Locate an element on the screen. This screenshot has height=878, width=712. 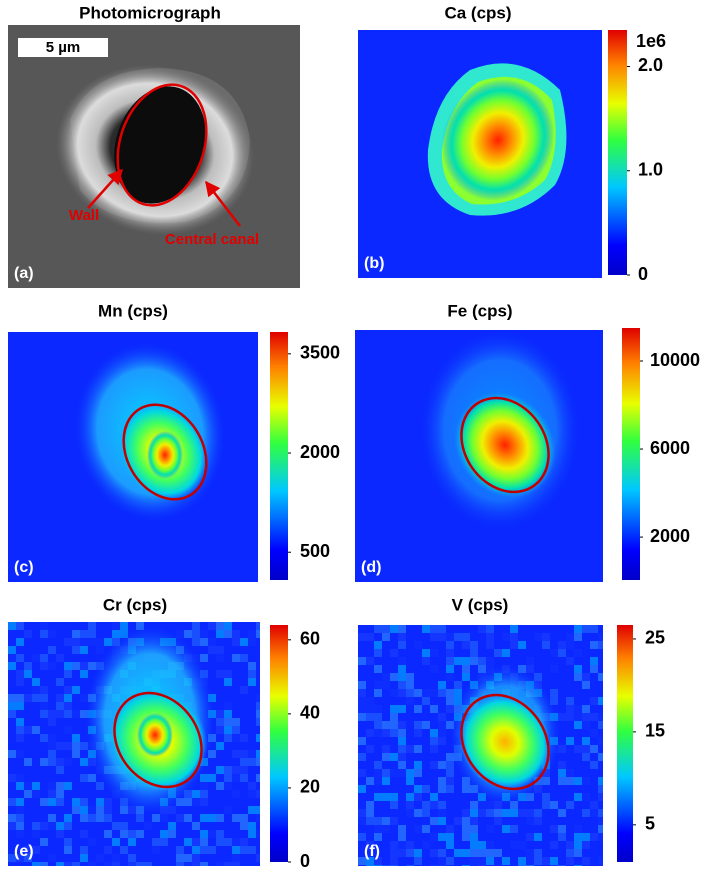
heat-blob is located at coordinates (505, 445).